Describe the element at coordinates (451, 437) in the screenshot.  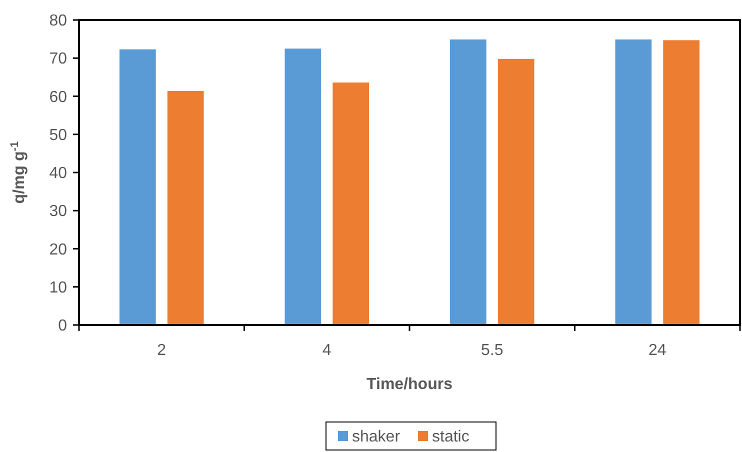
I see `legend-label: static` at that location.